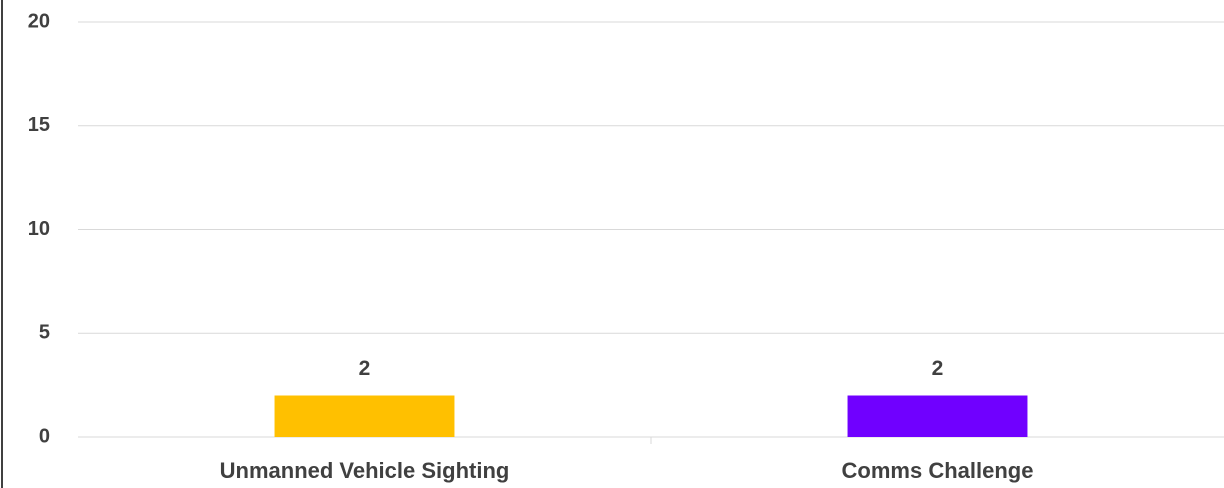  What do you see at coordinates (39, 229) in the screenshot?
I see `y-tick-label: 10` at bounding box center [39, 229].